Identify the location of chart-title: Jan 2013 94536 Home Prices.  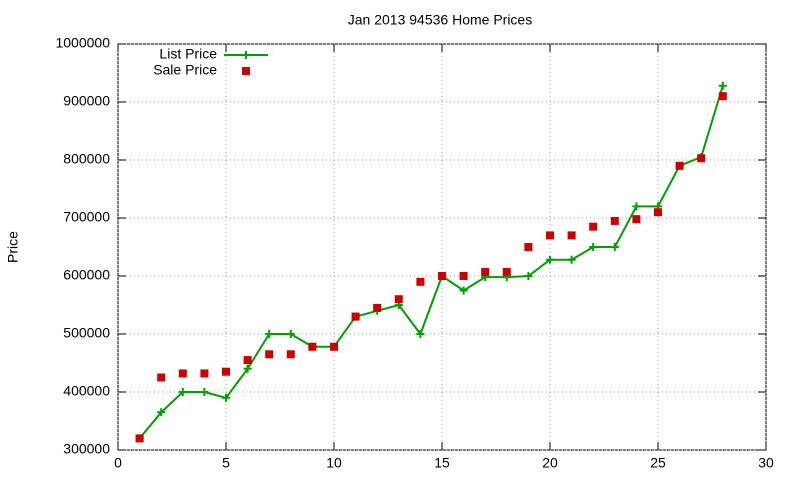
(440, 20).